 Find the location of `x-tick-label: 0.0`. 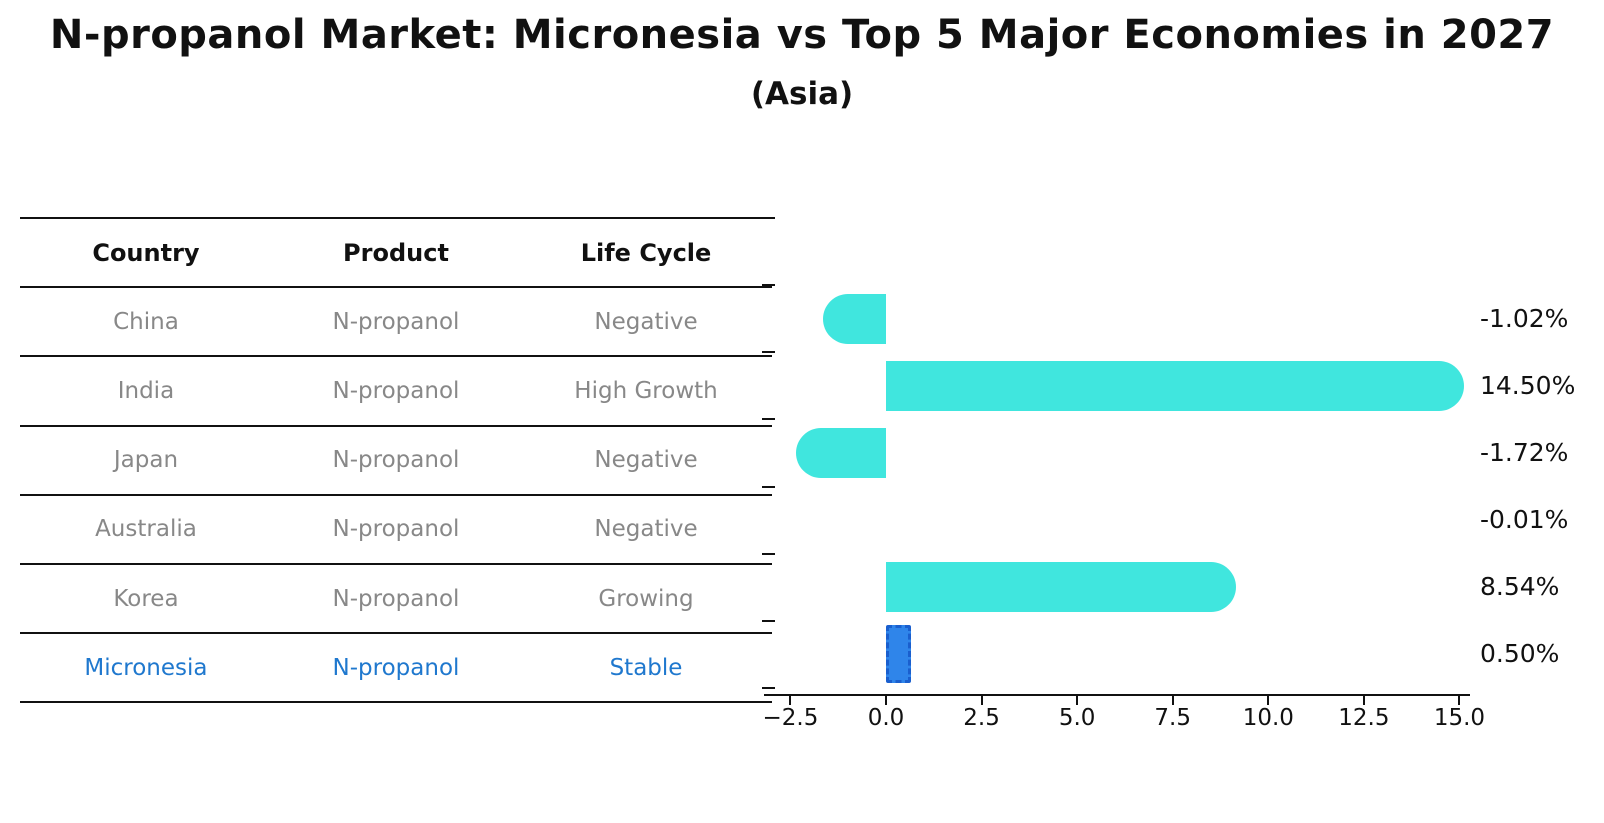

x-tick-label: 0.0 is located at coordinates (886, 718).